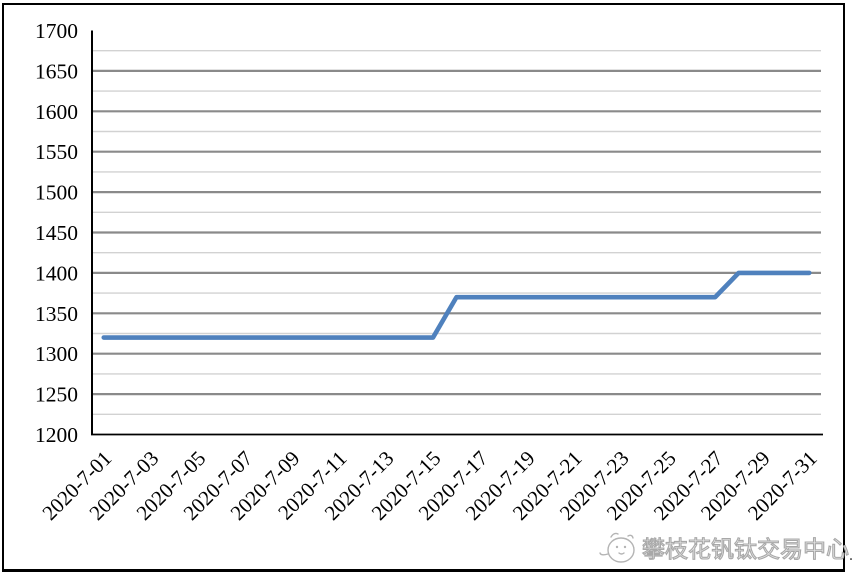 The height and width of the screenshot is (579, 858). What do you see at coordinates (56, 314) in the screenshot?
I see `y-tick-label: 1350` at bounding box center [56, 314].